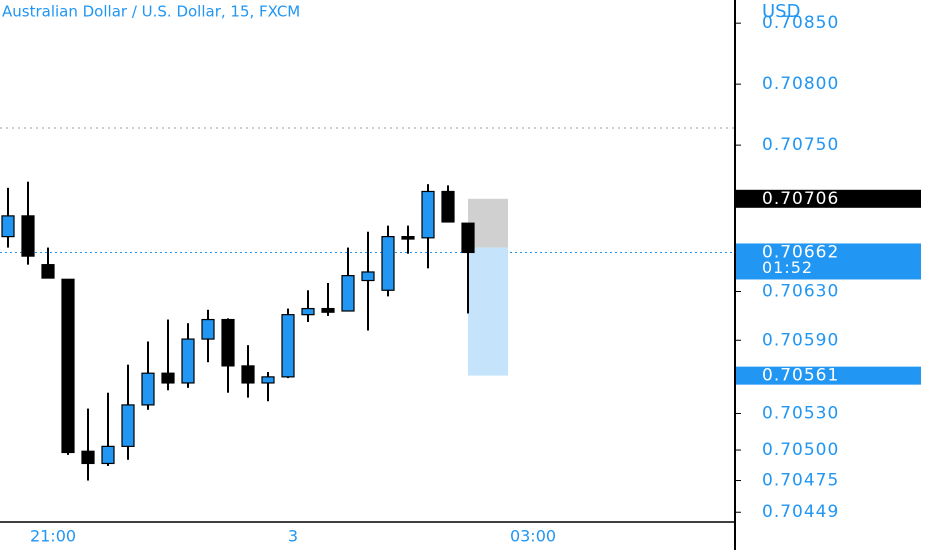 The height and width of the screenshot is (550, 932). Describe the element at coordinates (293, 536) in the screenshot. I see `x-tick-label: 3` at that location.